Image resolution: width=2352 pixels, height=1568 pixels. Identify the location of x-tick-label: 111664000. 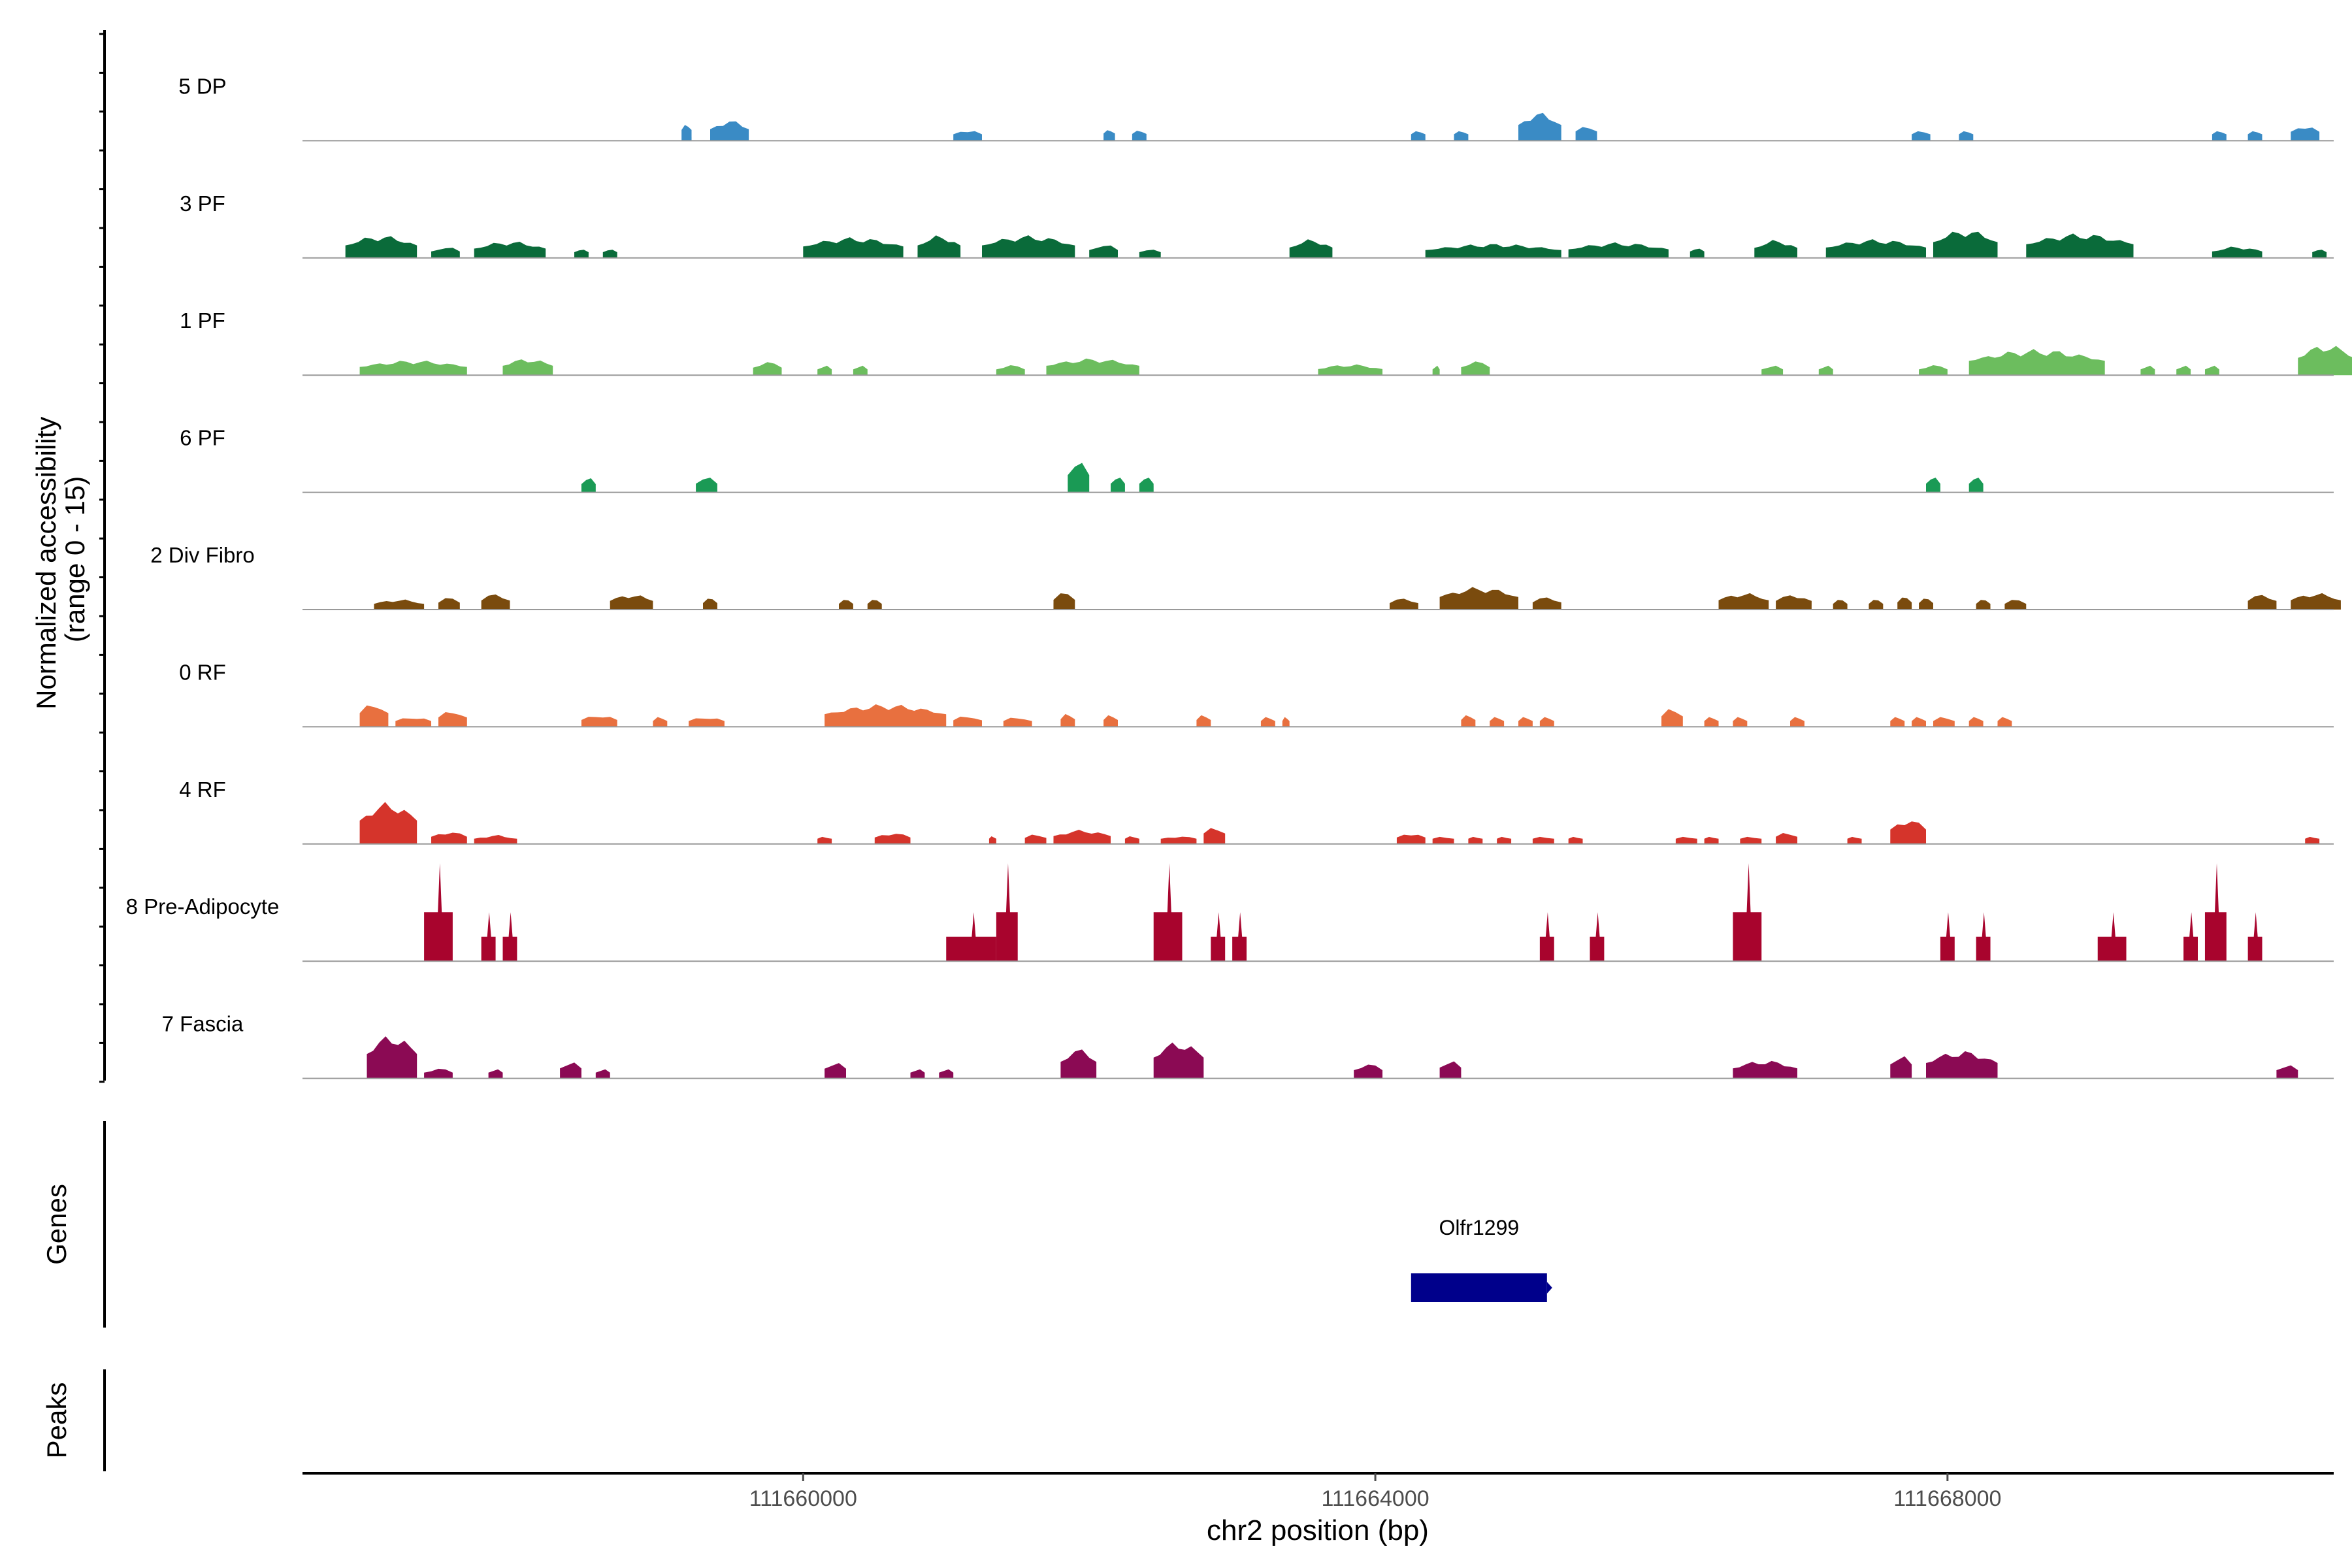
(1375, 1498).